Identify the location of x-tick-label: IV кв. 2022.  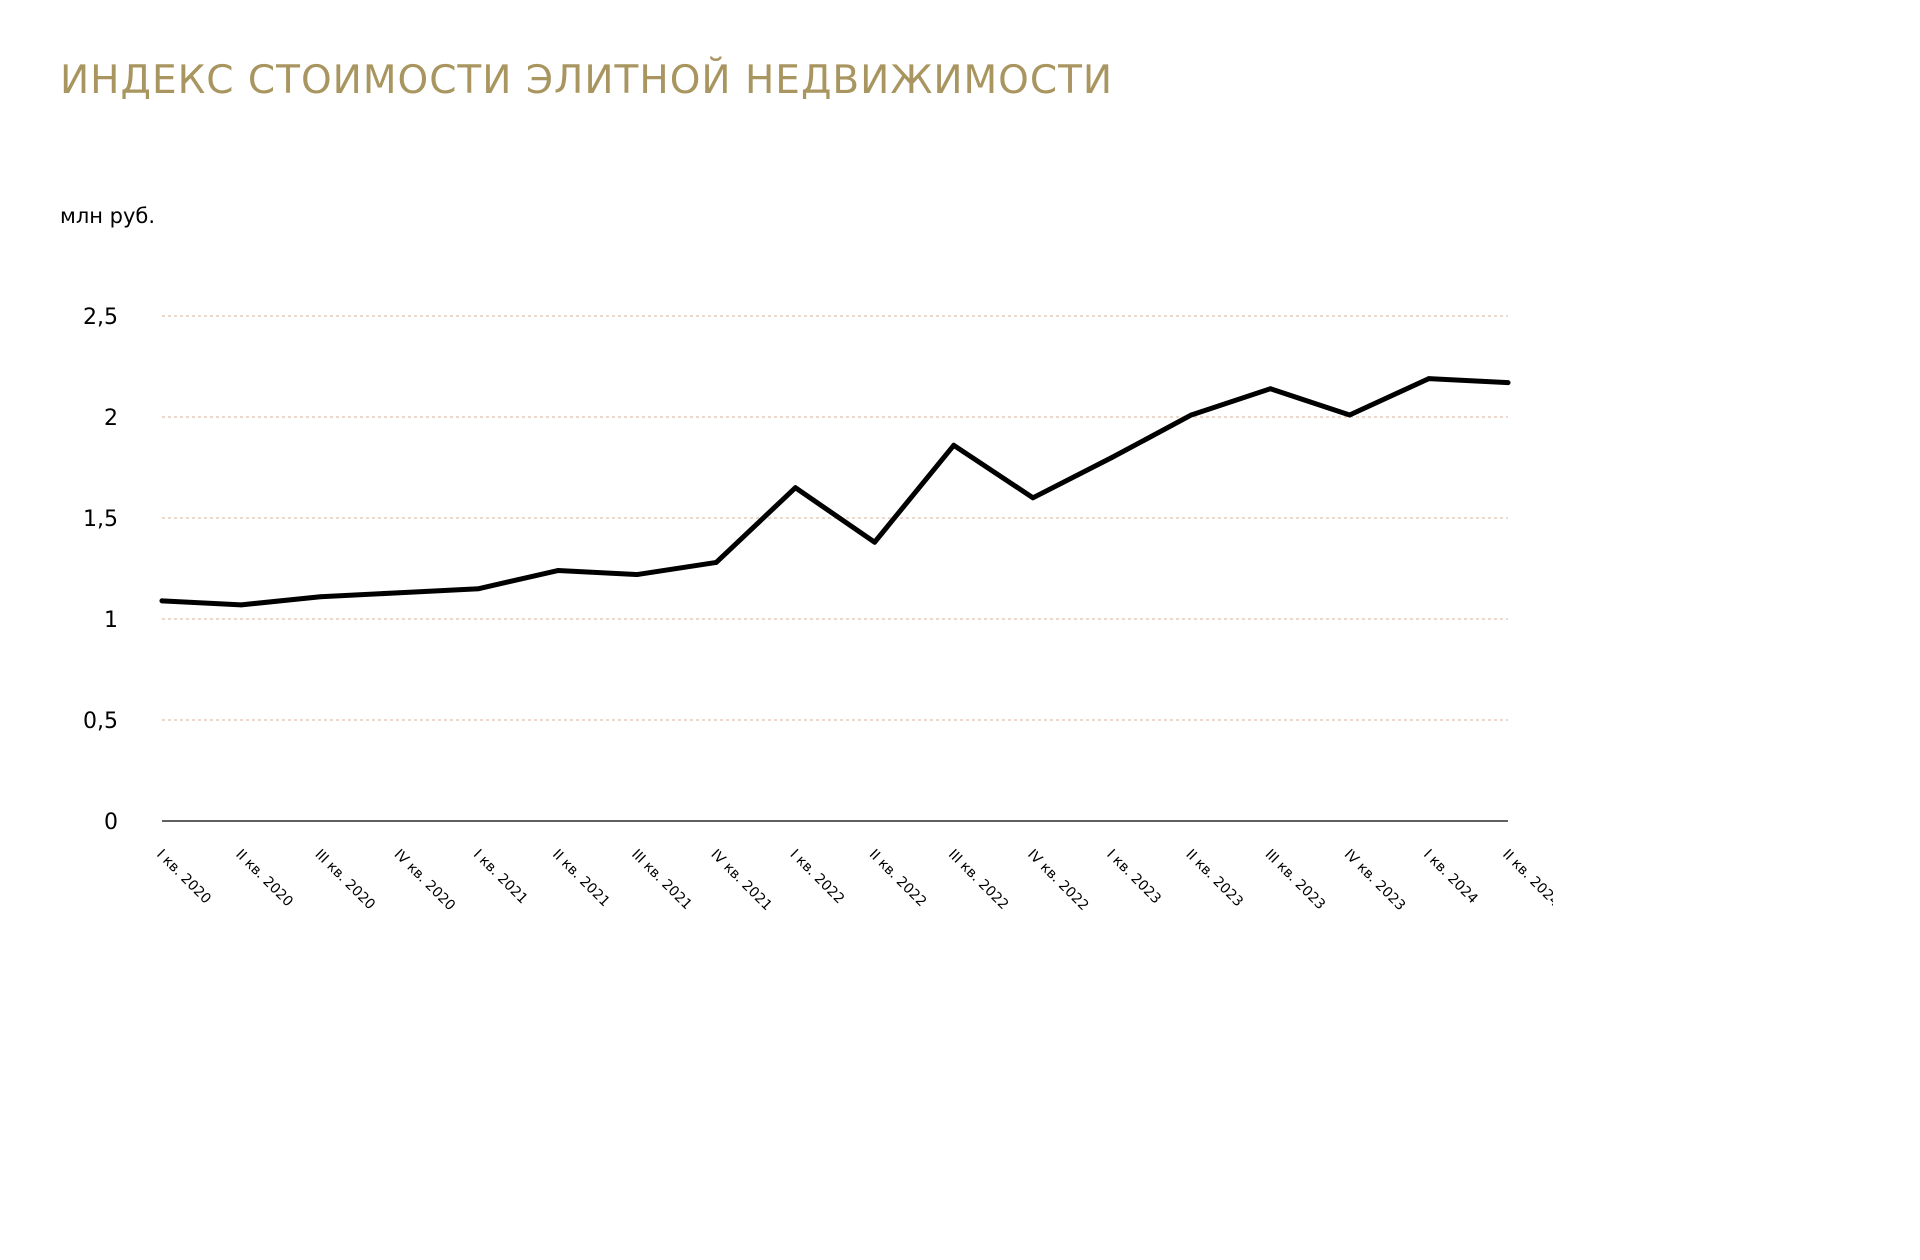
(1057, 880).